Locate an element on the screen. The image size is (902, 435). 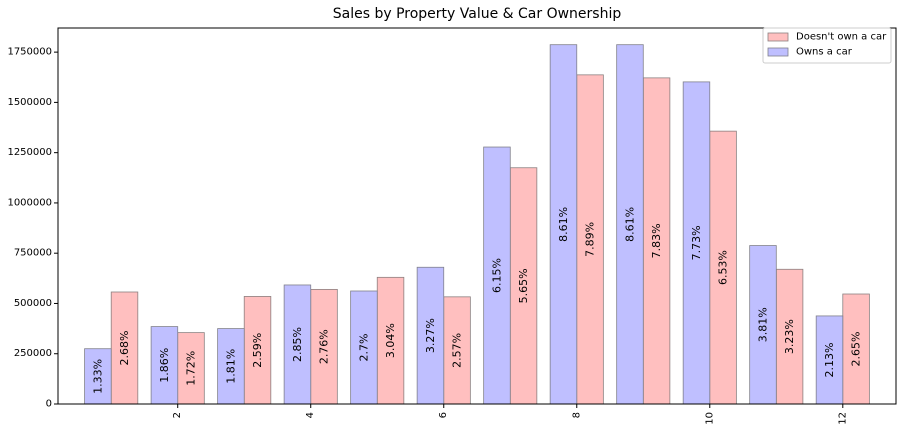
bar-label: 2.13% is located at coordinates (829, 359).